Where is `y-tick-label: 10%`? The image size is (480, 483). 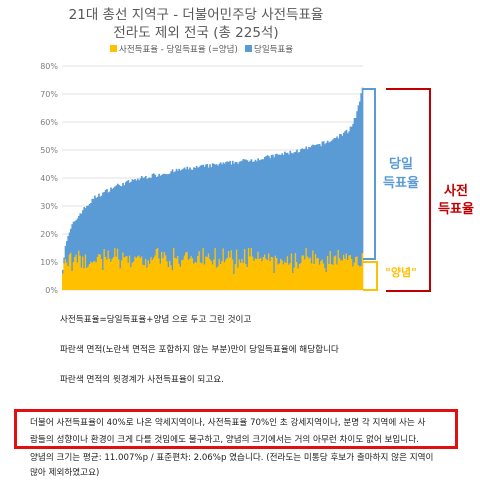 y-tick-label: 10% is located at coordinates (49, 262).